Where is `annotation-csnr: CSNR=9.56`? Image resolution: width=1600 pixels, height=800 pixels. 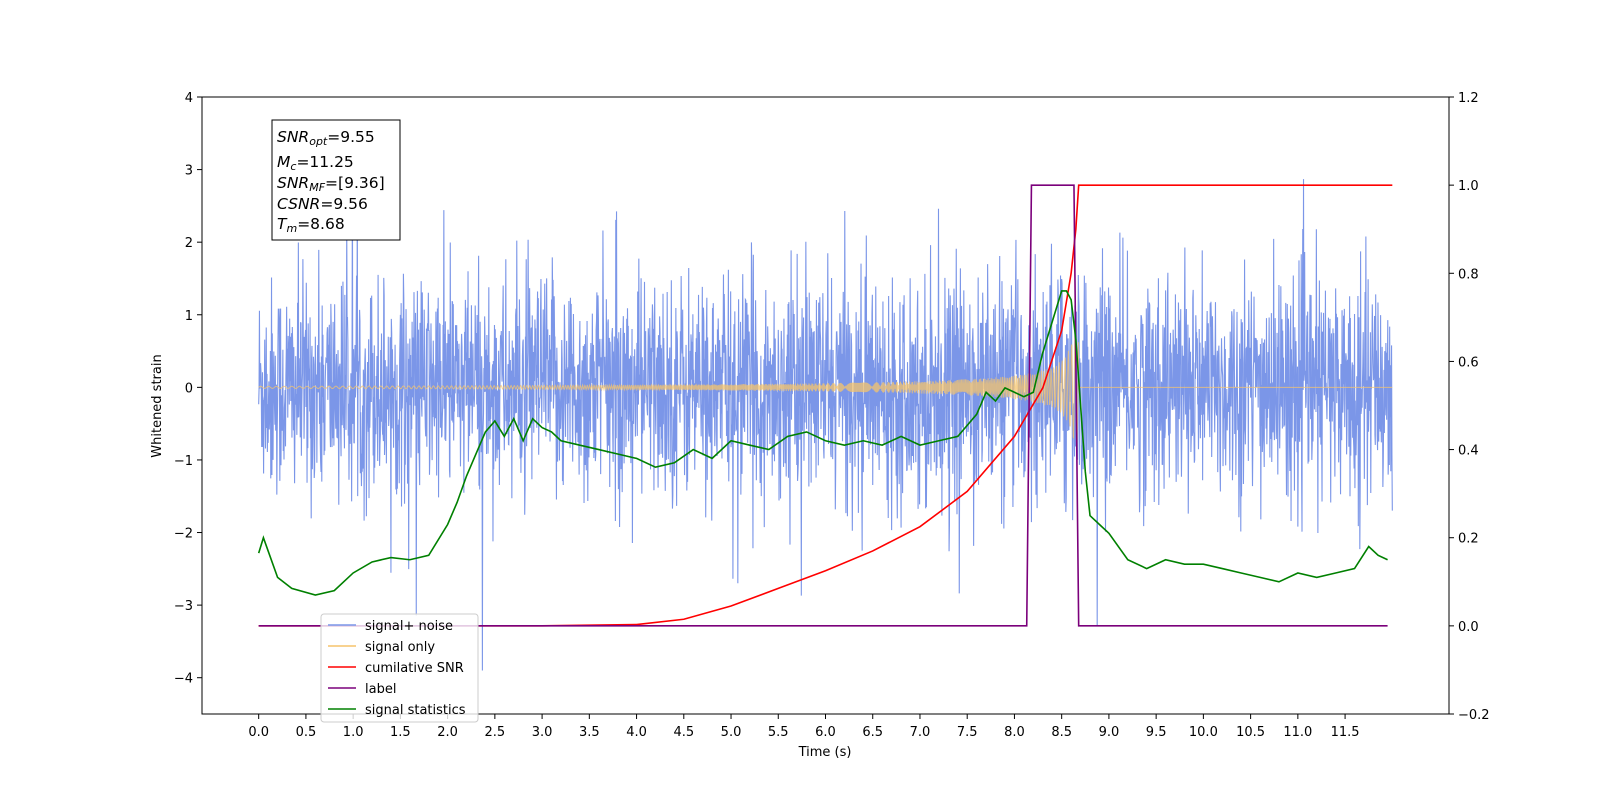
annotation-csnr: CSNR=9.56 is located at coordinates (322, 204).